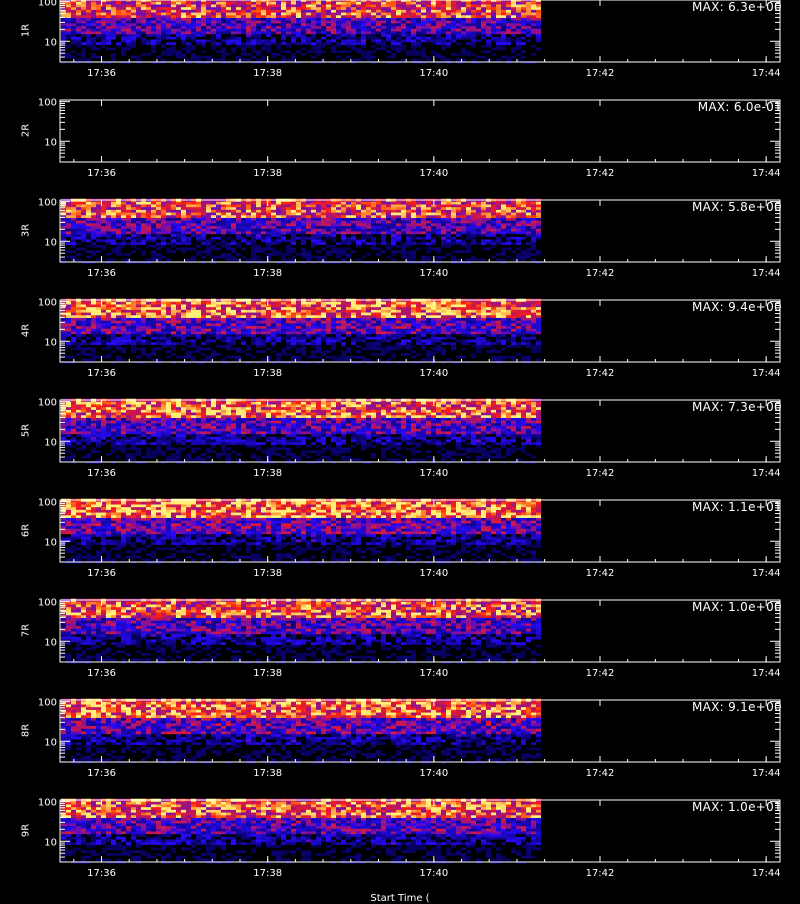 The height and width of the screenshot is (904, 800). I want to click on x-tick-label: 17:38, so click(267, 73).